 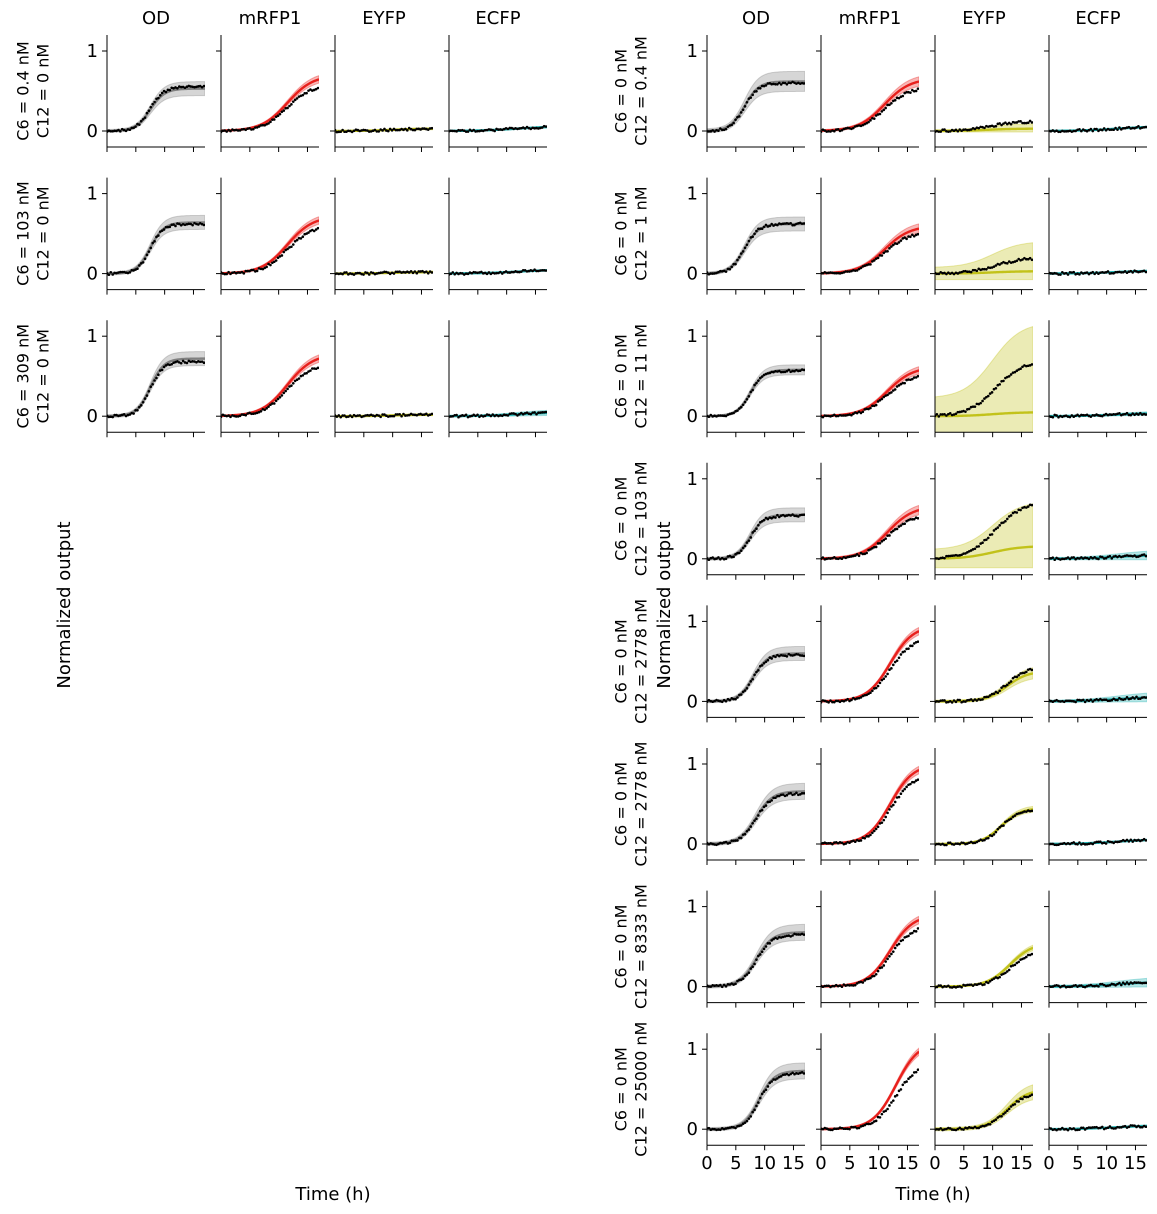 I want to click on axes-left-0-ecfp, so click(x=495, y=93).